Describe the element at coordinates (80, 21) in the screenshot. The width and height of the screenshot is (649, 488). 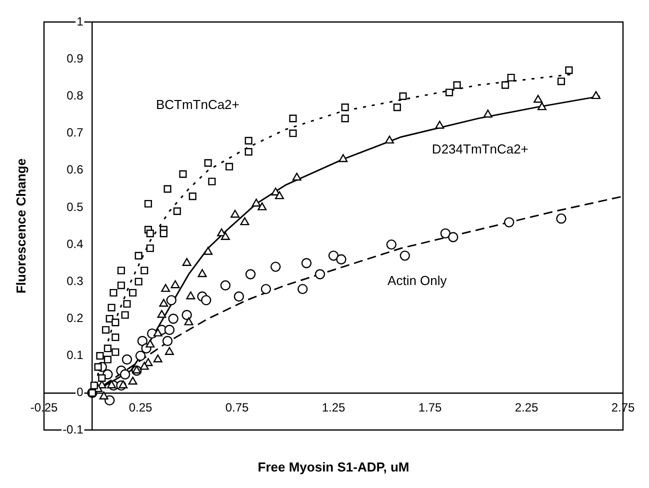
I see `y-tick-label: 1` at that location.